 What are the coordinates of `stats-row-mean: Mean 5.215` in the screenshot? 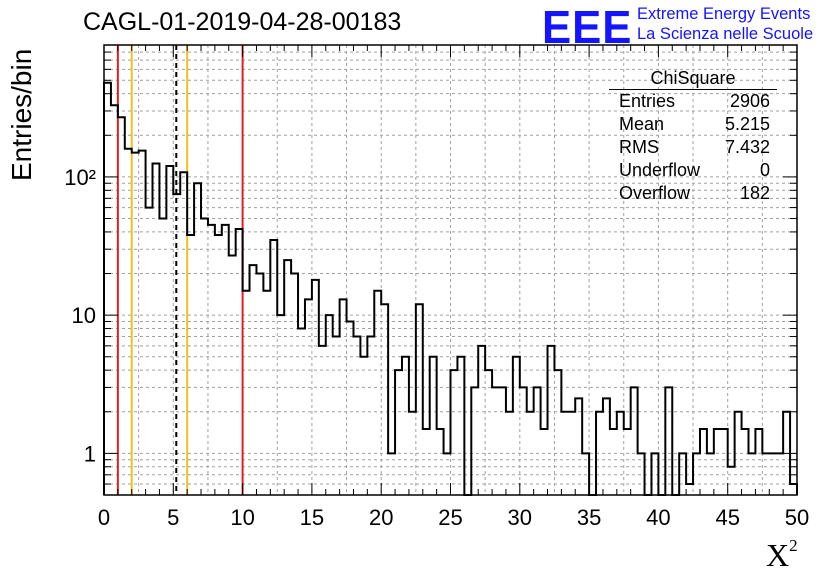 It's located at (693, 124).